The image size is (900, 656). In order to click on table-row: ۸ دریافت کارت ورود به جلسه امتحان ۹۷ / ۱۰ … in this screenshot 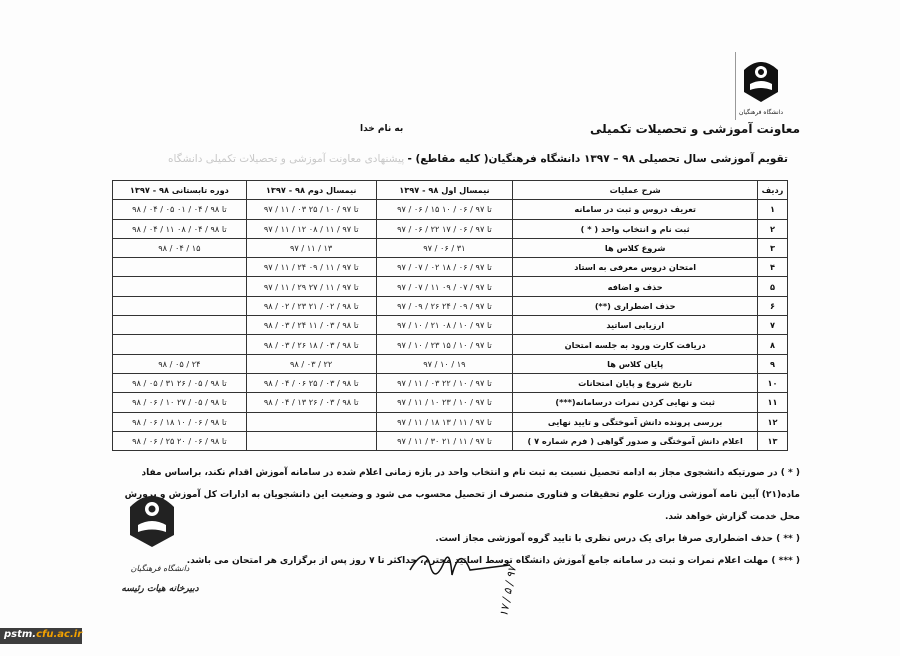, I will do `click(450, 344)`.